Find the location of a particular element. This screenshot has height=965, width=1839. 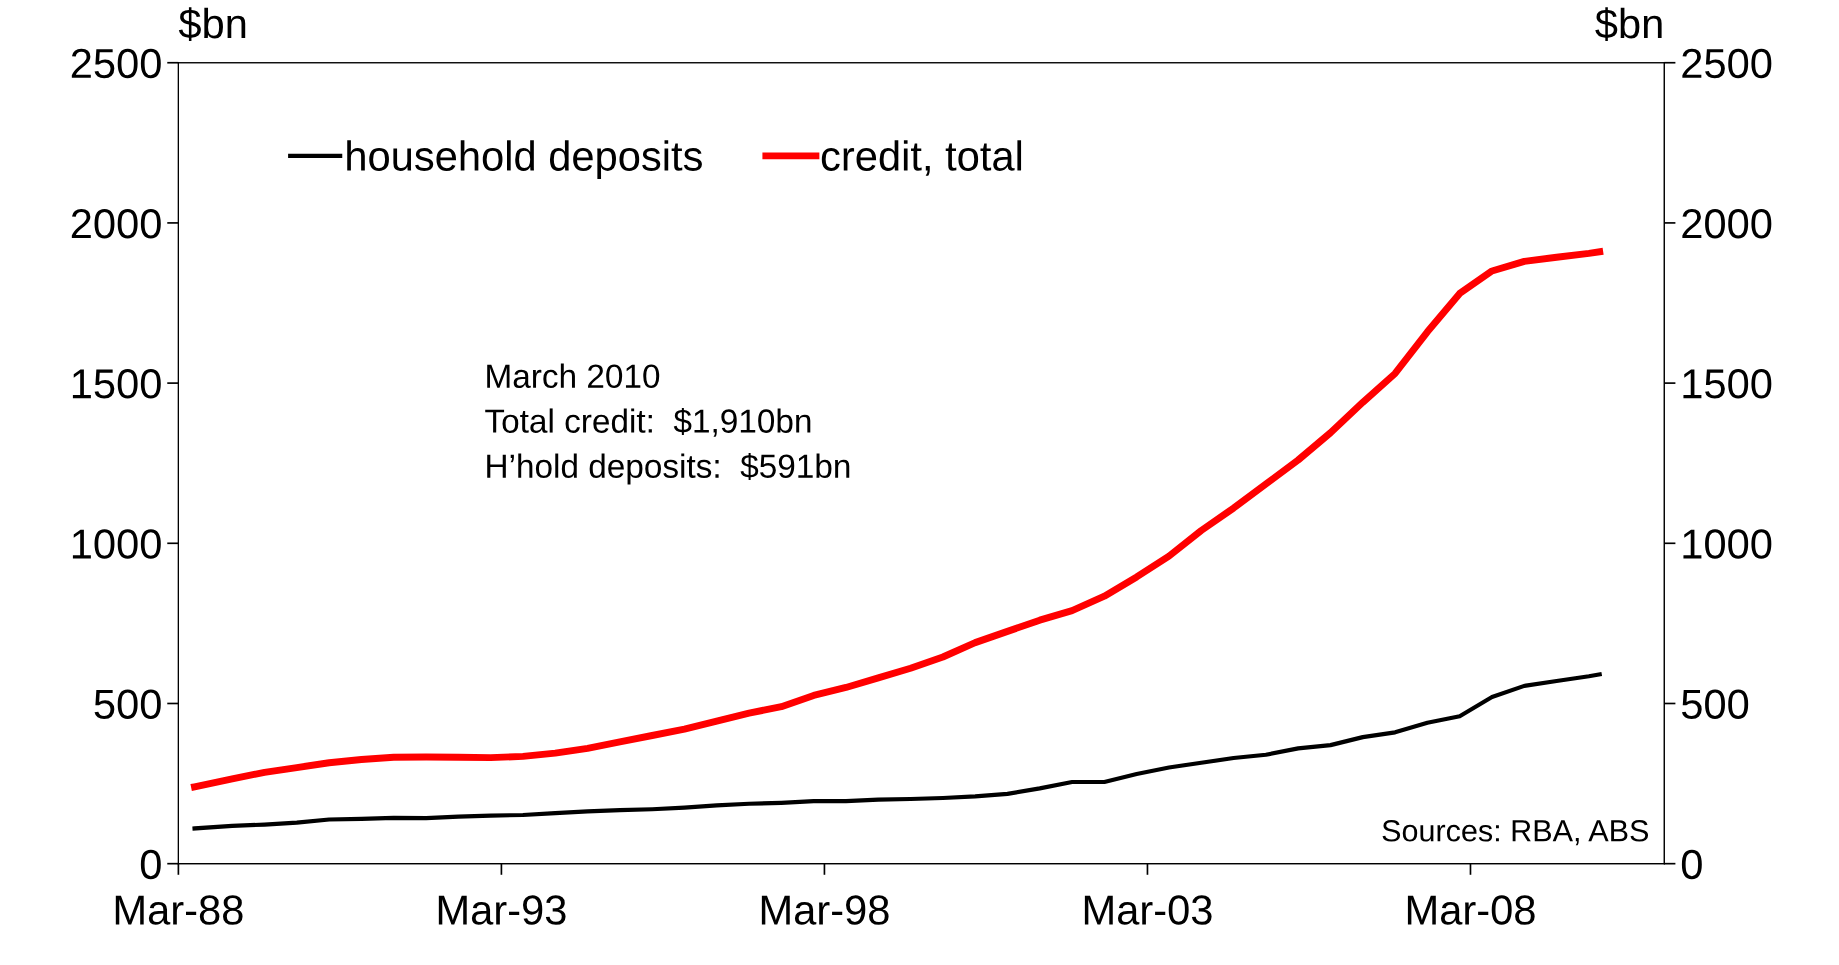

x-tick-label: Mar-03 is located at coordinates (1148, 910).